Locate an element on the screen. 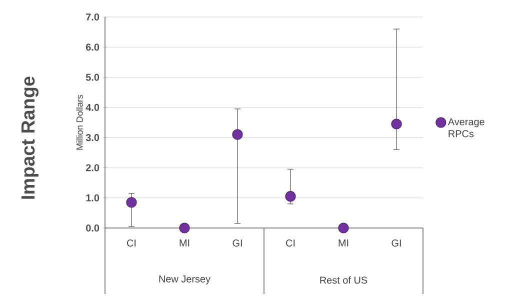  y-tick-label: 4.0 is located at coordinates (93, 107).